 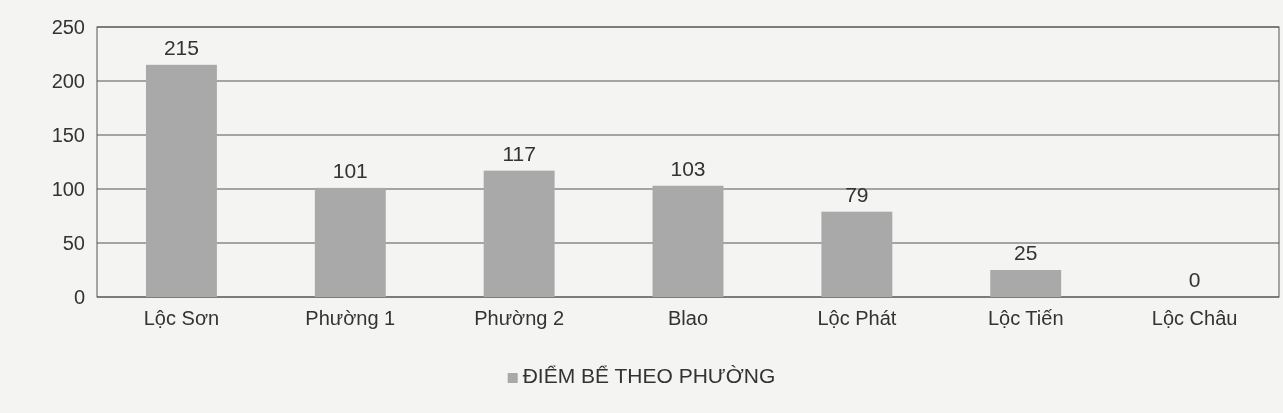 I want to click on x-tick-label: Phường 1, so click(x=350, y=318).